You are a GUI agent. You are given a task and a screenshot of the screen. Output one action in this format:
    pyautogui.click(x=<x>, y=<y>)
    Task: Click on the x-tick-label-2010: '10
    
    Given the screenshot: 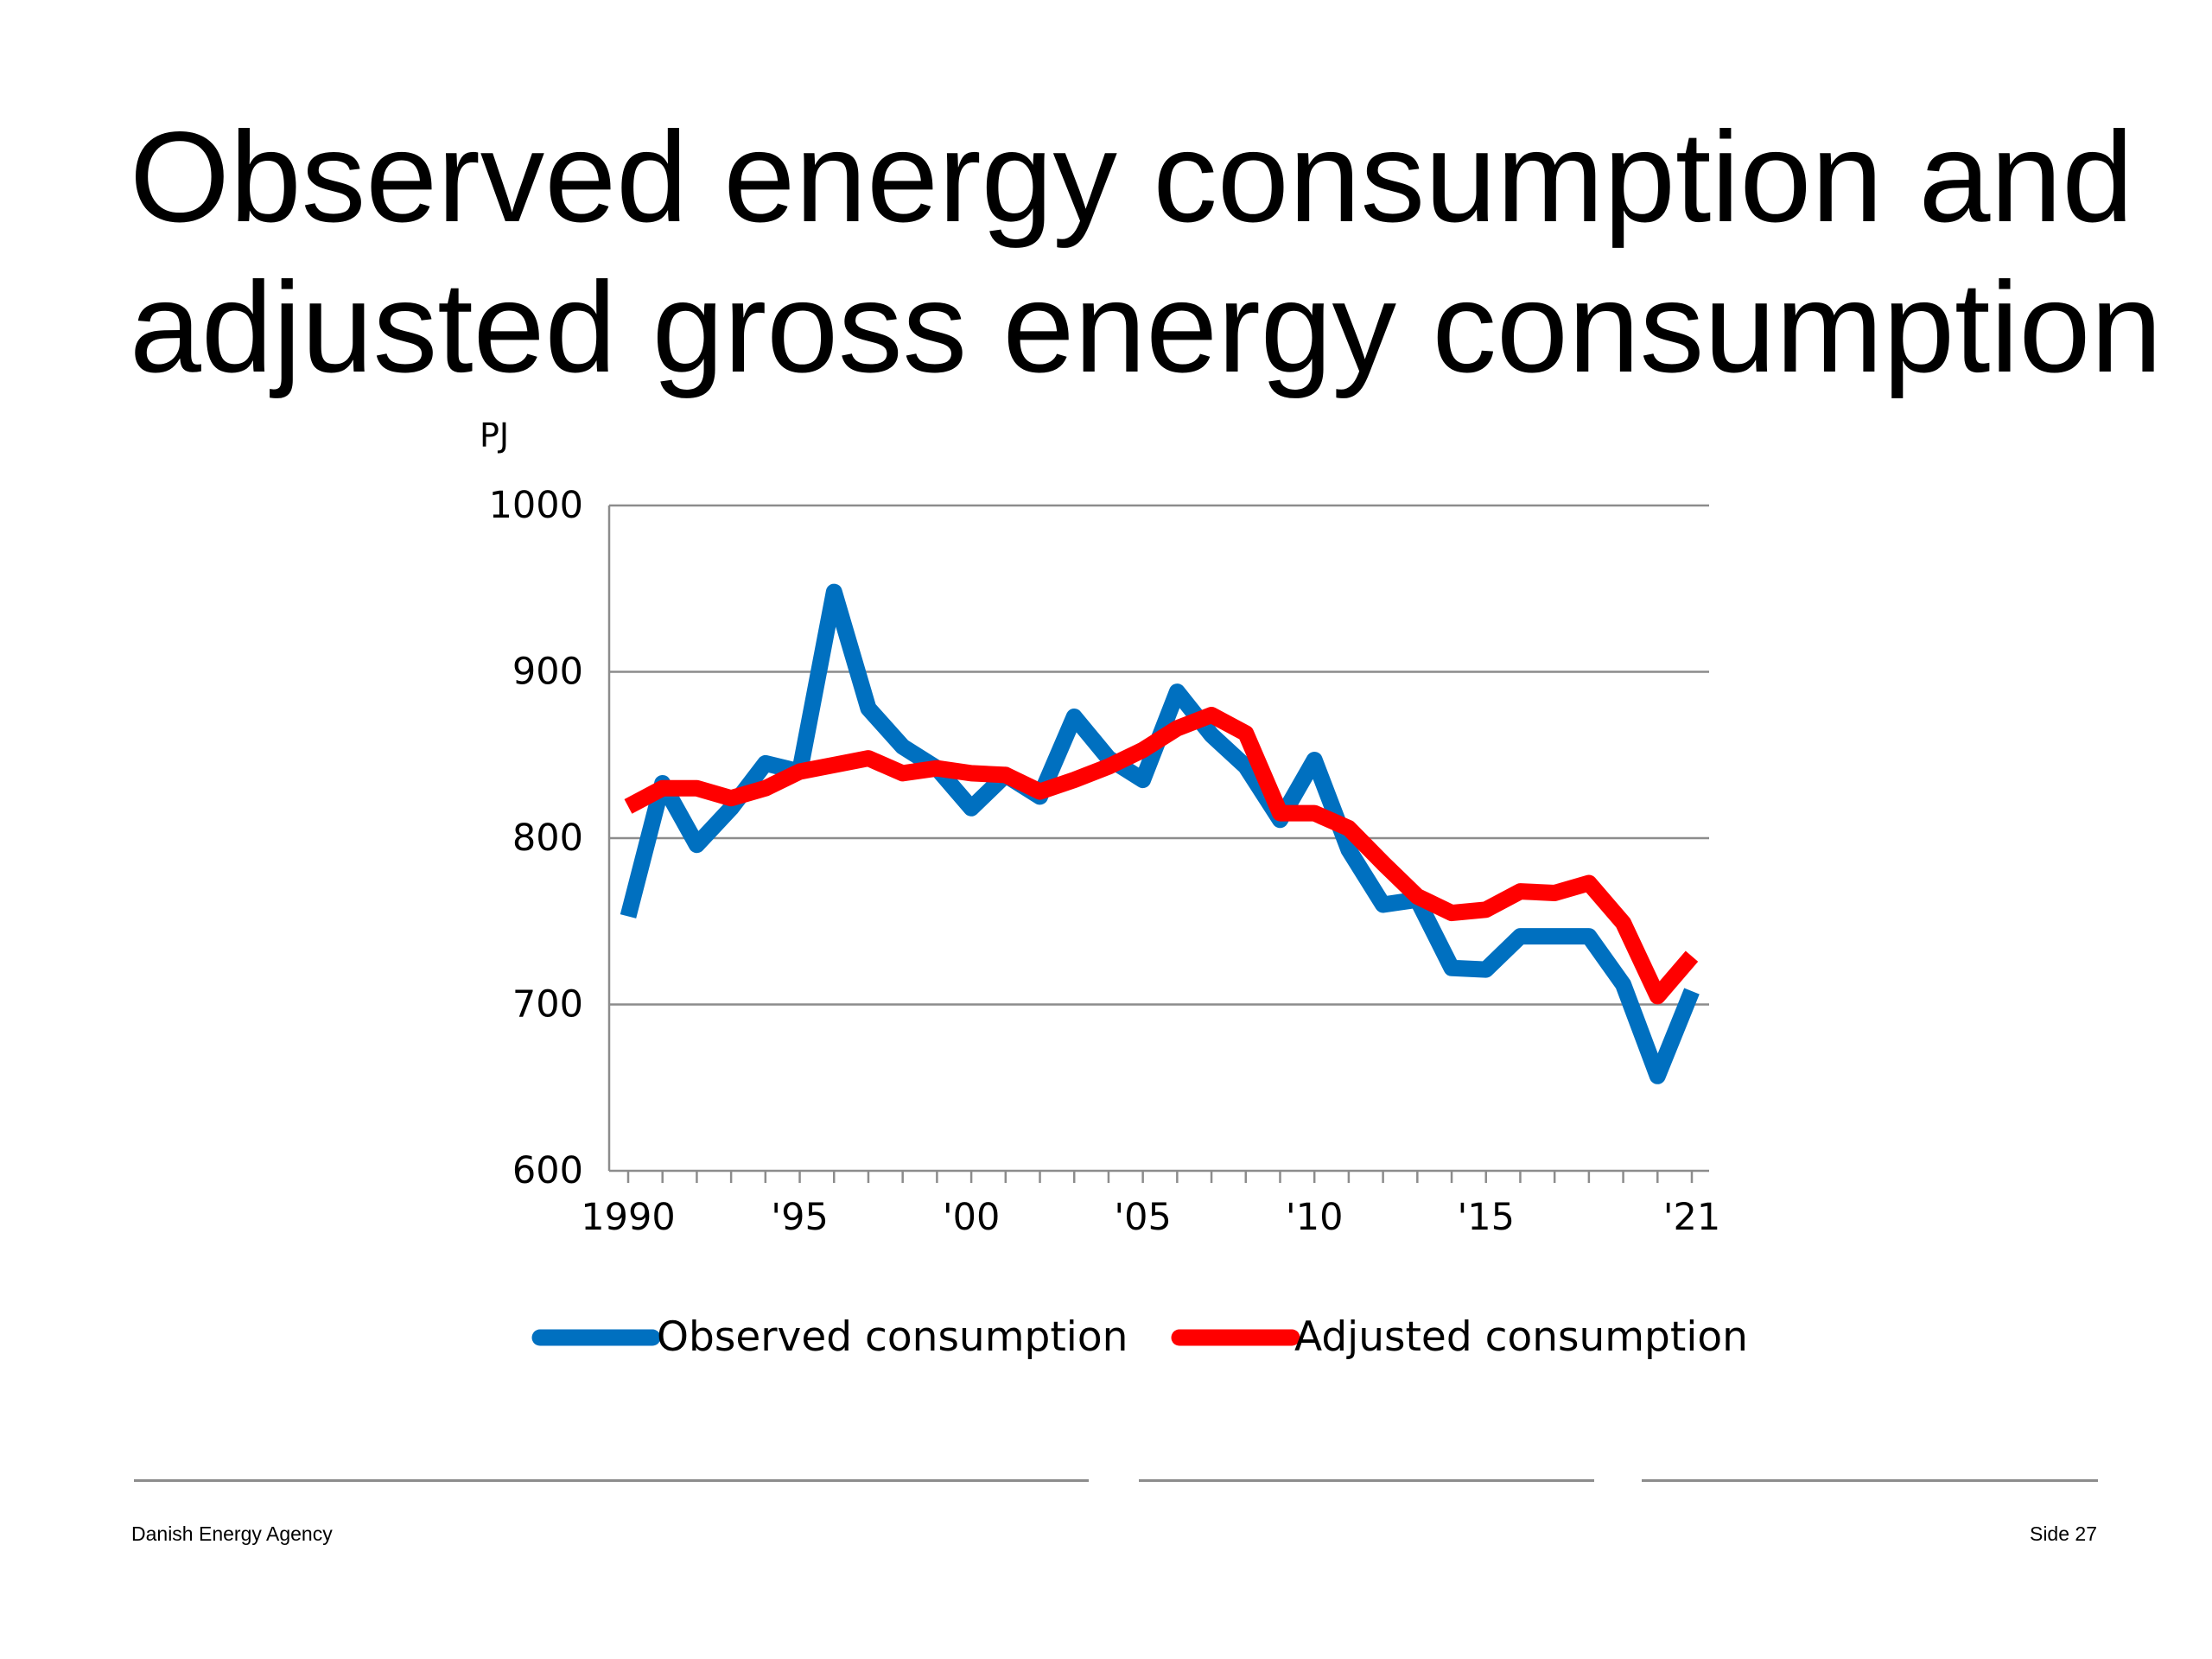 What is the action you would take?
    pyautogui.click(x=1315, y=1217)
    